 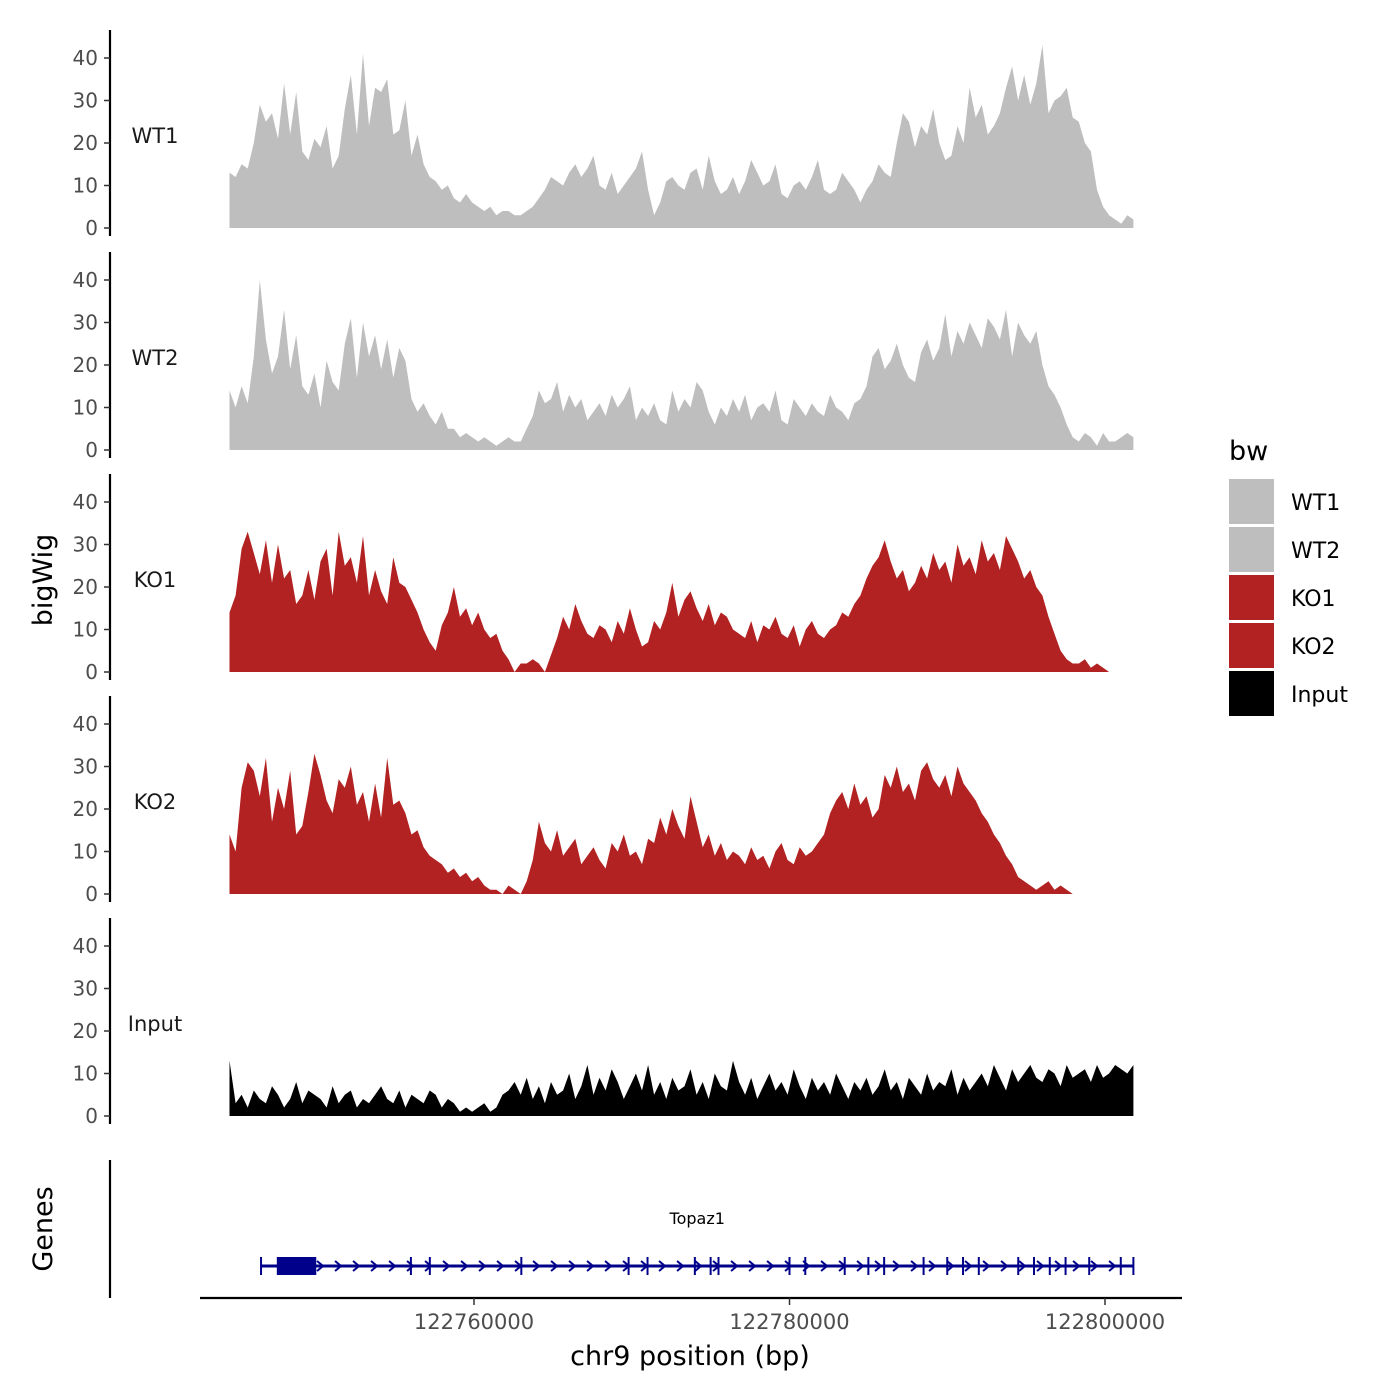 What do you see at coordinates (621, 1229) in the screenshot?
I see `gene-track: Topaz1` at bounding box center [621, 1229].